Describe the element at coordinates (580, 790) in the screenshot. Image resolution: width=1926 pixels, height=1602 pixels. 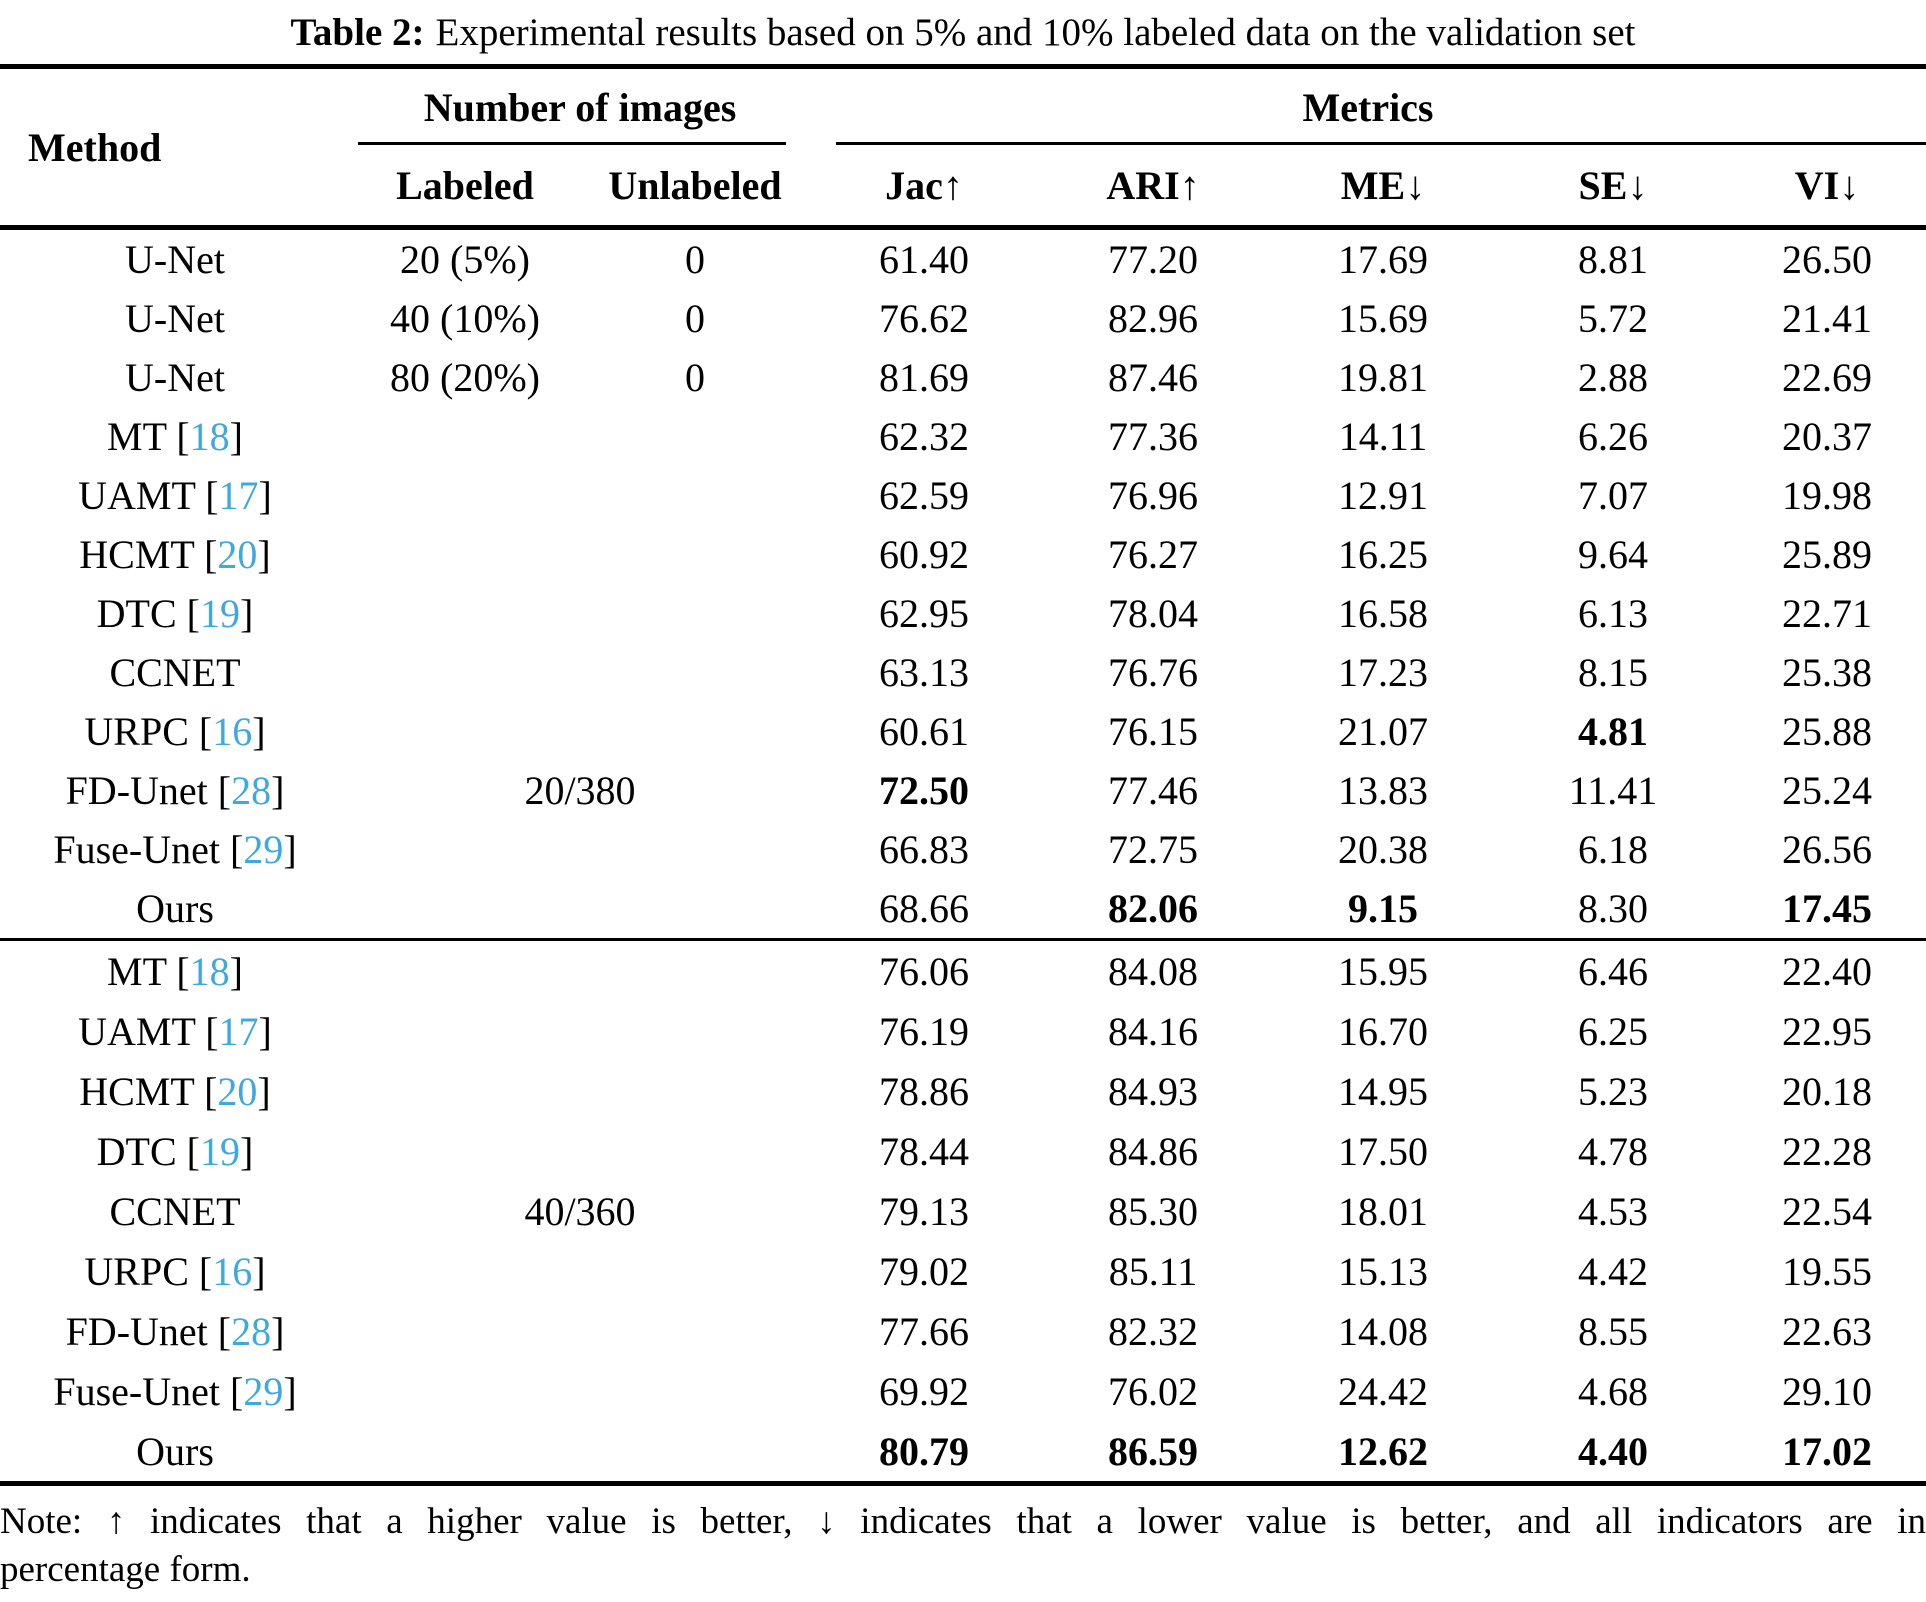
I see `images-split-cell: 20/380` at that location.